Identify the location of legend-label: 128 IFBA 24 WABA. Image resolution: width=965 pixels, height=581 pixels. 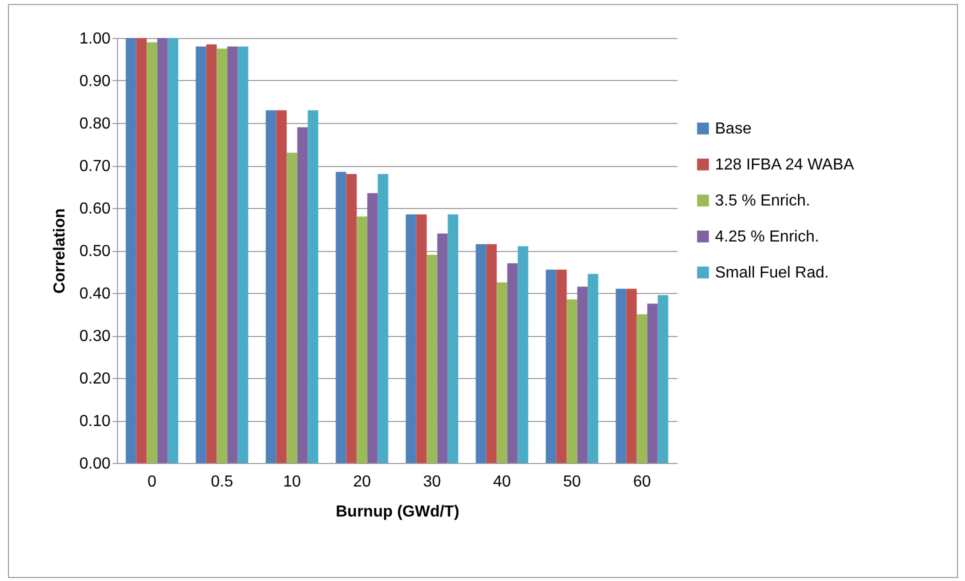
(784, 165).